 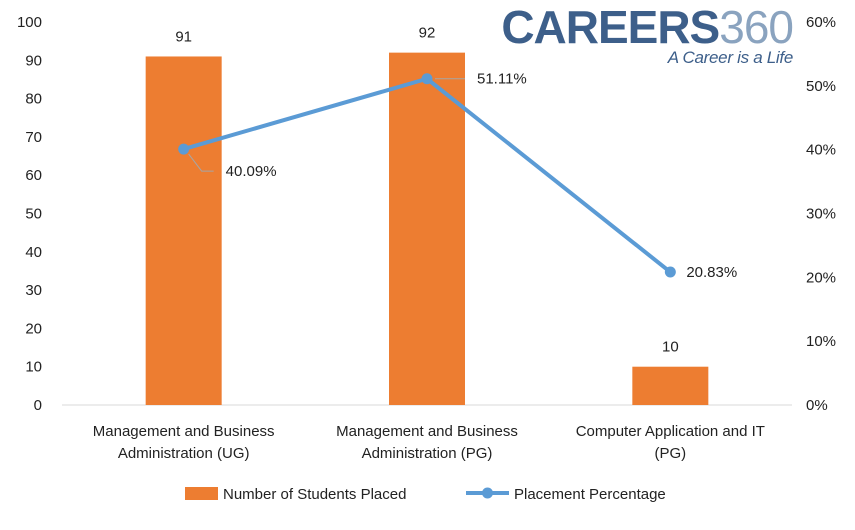 I want to click on legend-line-marker, so click(x=487, y=493).